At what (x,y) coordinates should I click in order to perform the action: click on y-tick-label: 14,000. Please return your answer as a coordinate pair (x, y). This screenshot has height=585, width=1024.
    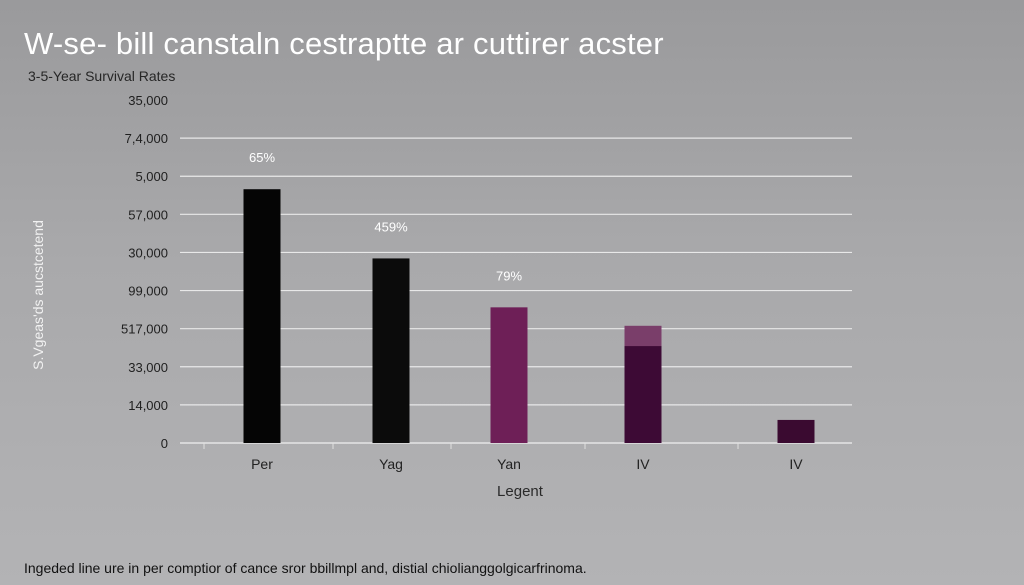
    Looking at the image, I should click on (148, 405).